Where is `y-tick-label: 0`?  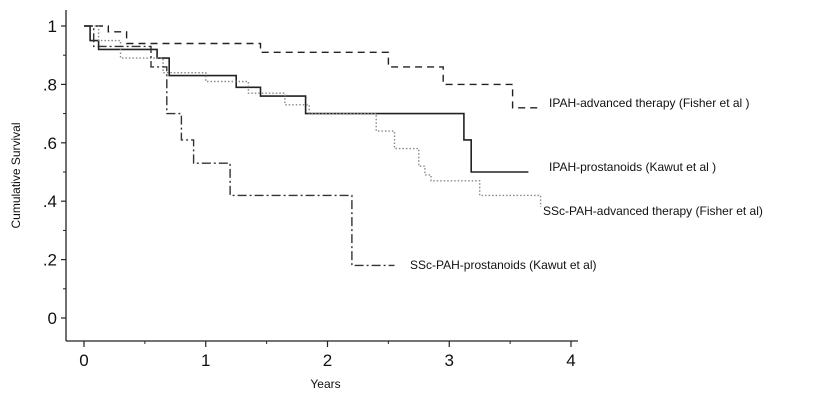
y-tick-label: 0 is located at coordinates (52, 318).